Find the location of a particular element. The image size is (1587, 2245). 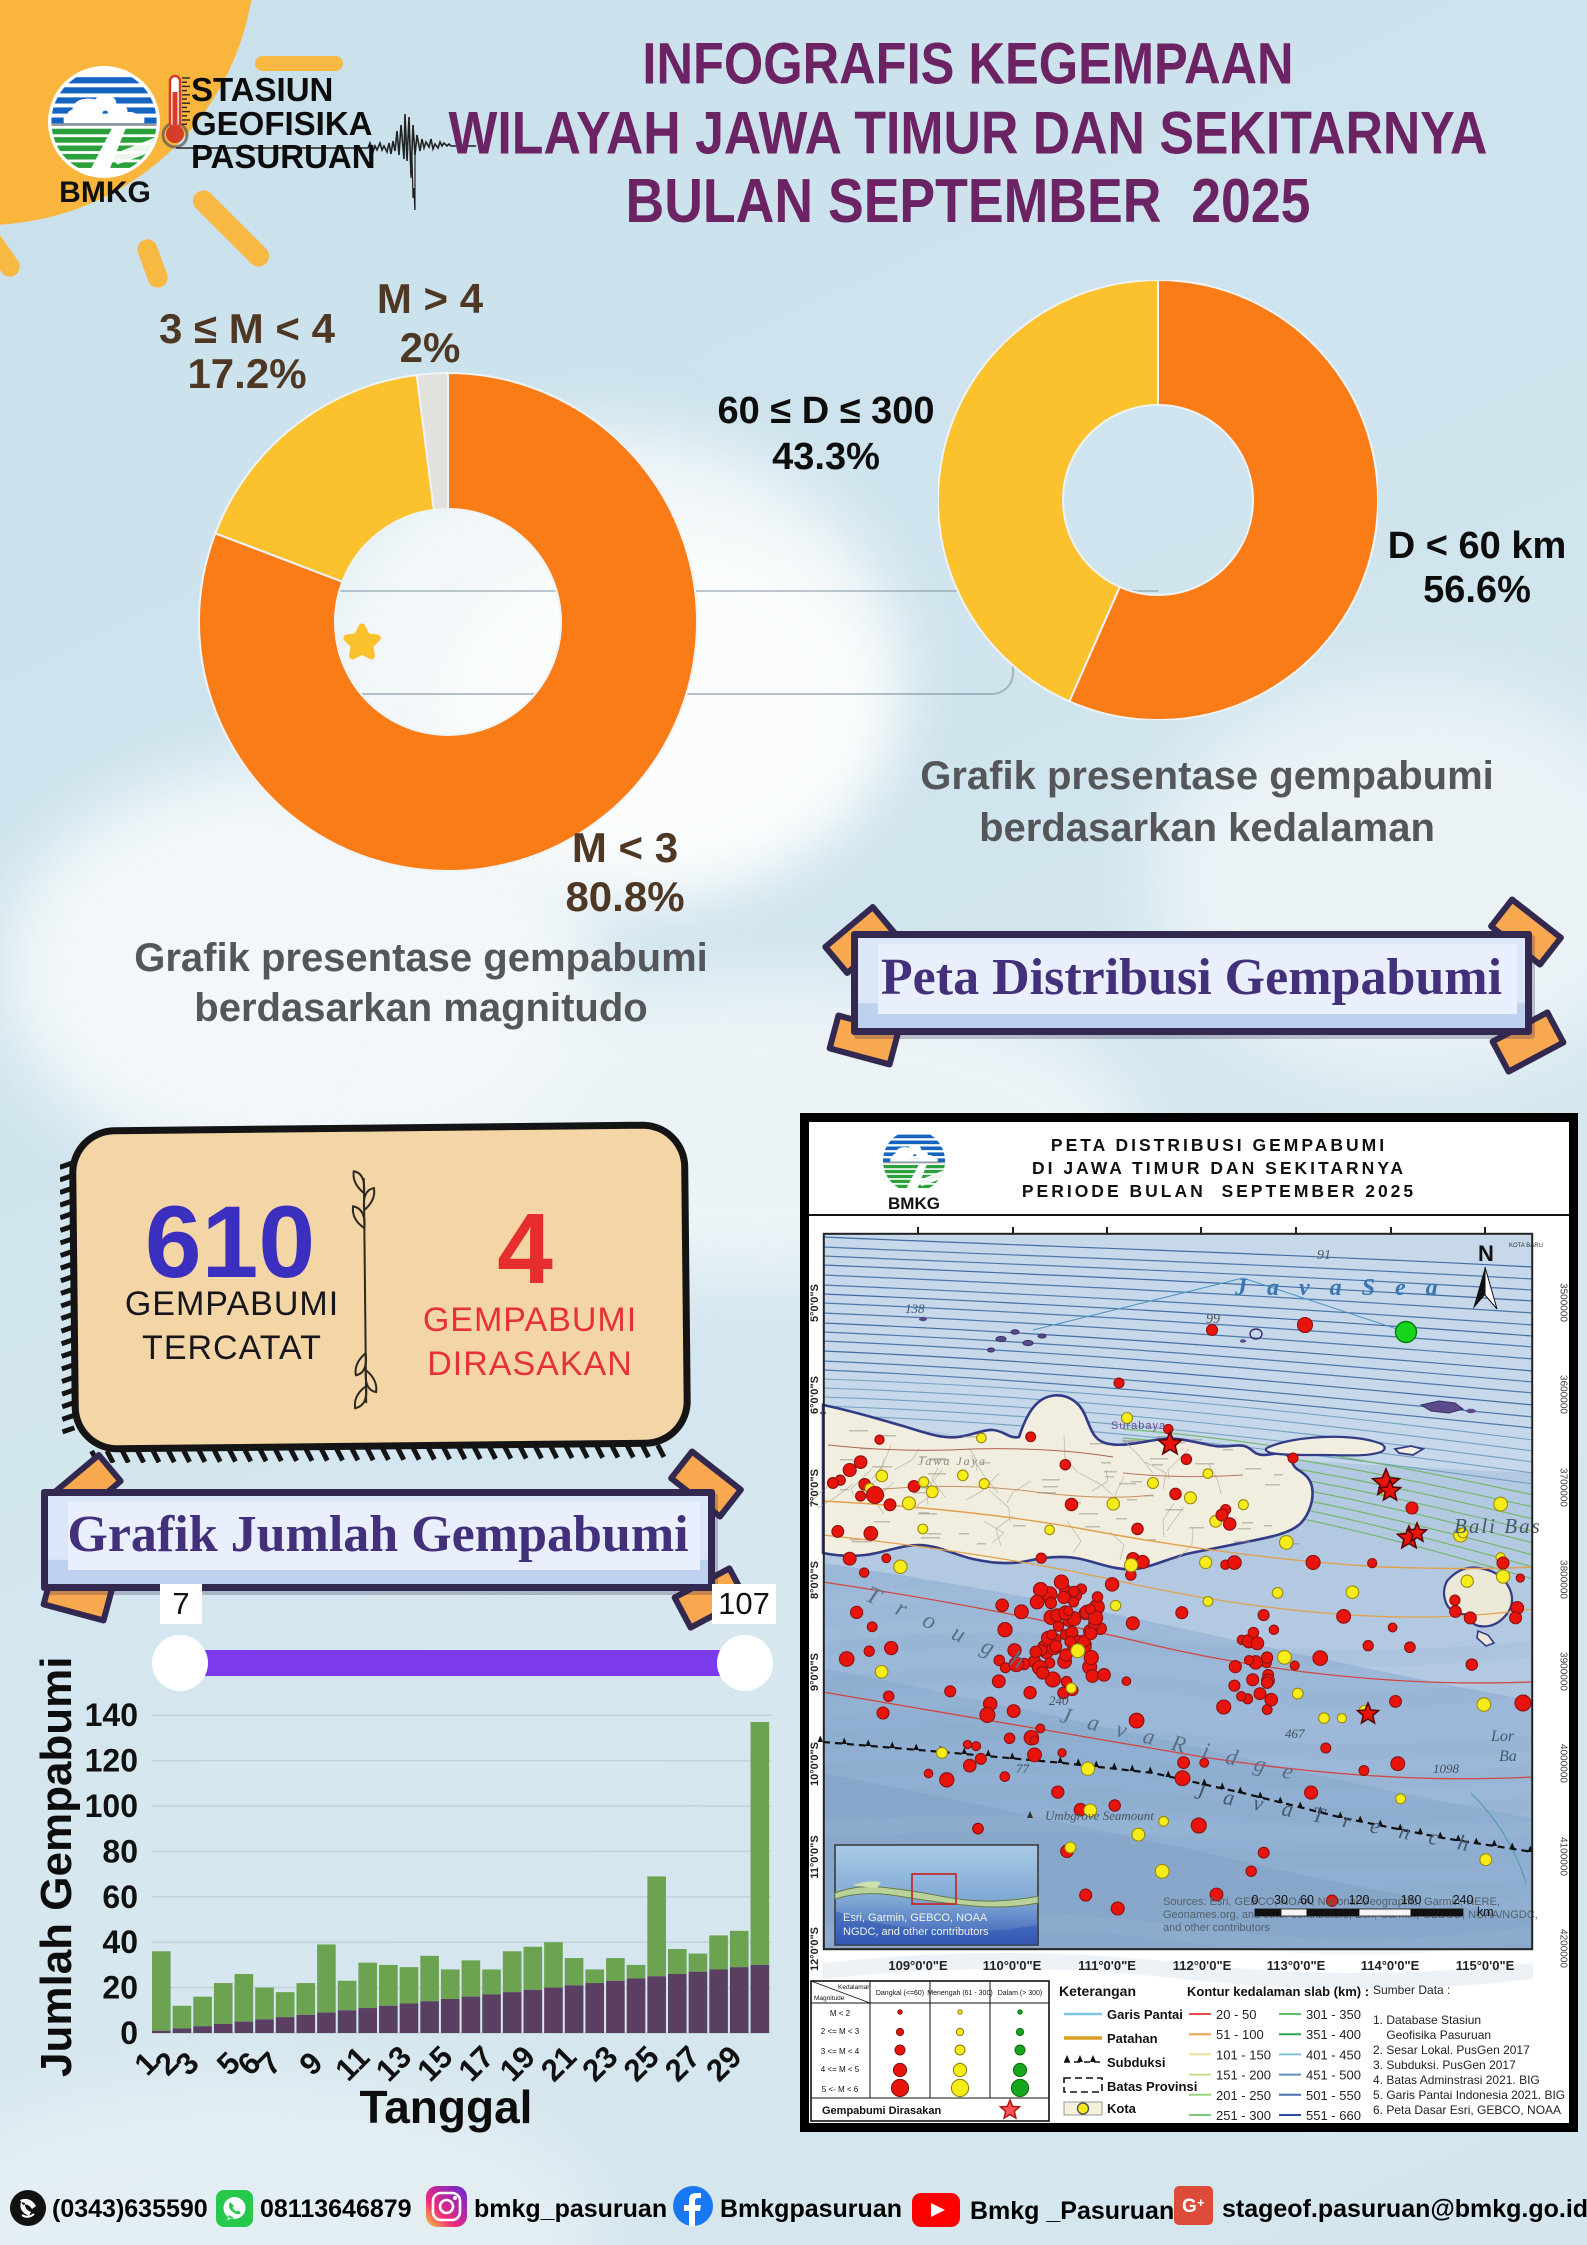

svg-text: 9 is located at coordinates (311, 2063).